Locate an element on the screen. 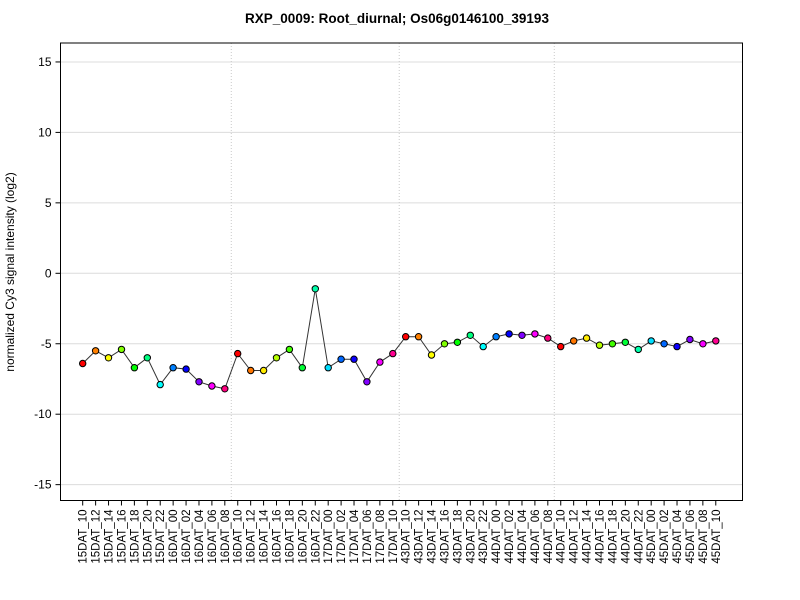 This screenshot has width=800, height=600. x-tick-label: 45DAT_08 is located at coordinates (704, 537).